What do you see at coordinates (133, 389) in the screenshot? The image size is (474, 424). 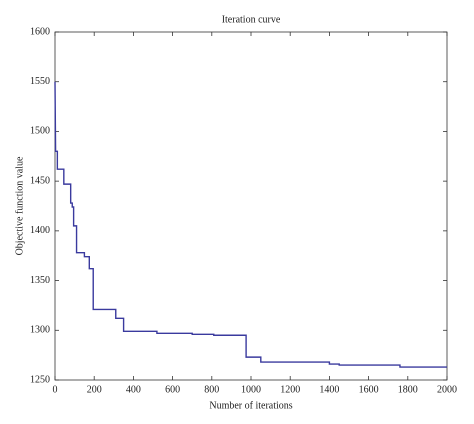 I see `x-tick-label: 400` at bounding box center [133, 389].